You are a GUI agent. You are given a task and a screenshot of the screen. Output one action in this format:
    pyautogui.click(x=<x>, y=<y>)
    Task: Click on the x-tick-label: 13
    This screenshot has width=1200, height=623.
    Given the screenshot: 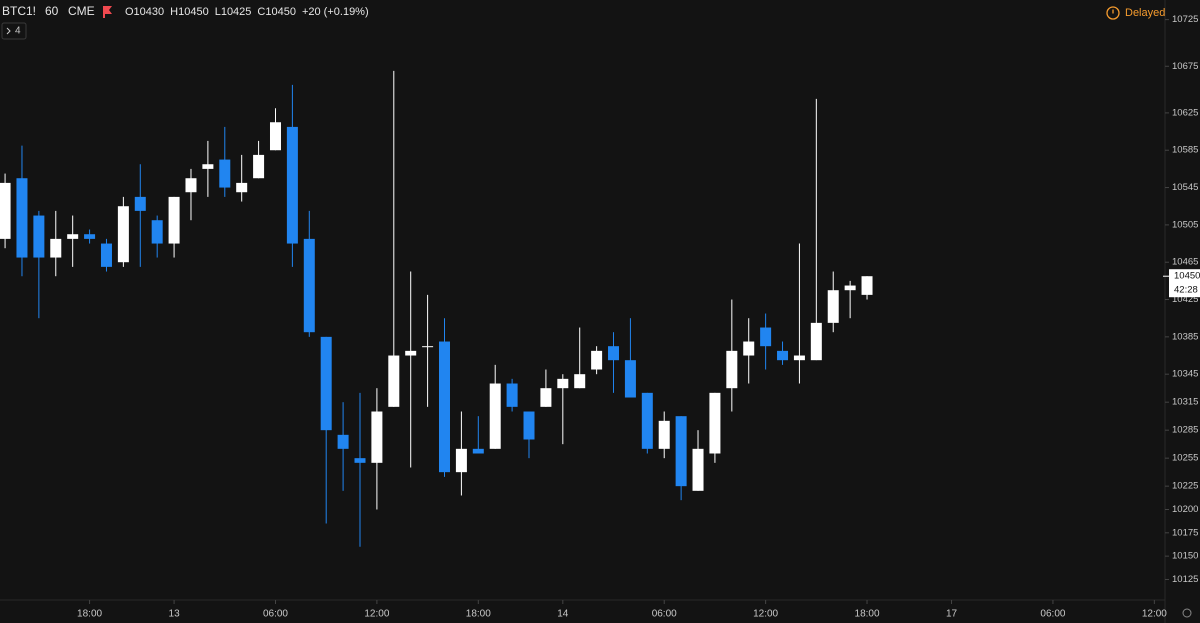 What is the action you would take?
    pyautogui.click(x=175, y=614)
    